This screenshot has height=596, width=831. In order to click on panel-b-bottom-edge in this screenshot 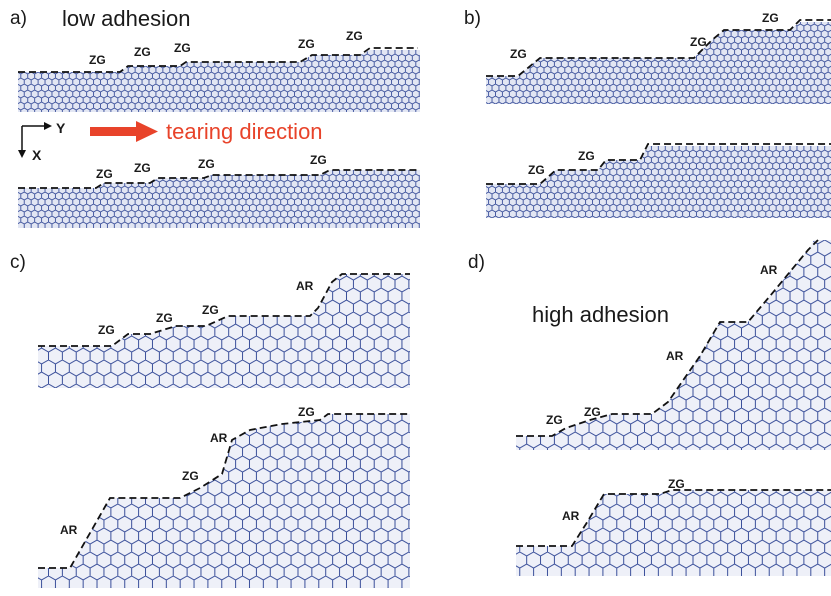, I will do `click(658, 164)`.